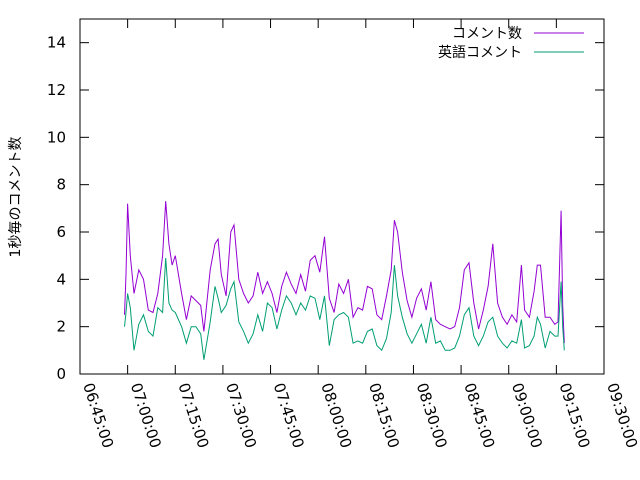 Image resolution: width=640 pixels, height=480 pixels. Describe the element at coordinates (16, 197) in the screenshot. I see `y-axis-label: 1秒毎のコメント数` at that location.